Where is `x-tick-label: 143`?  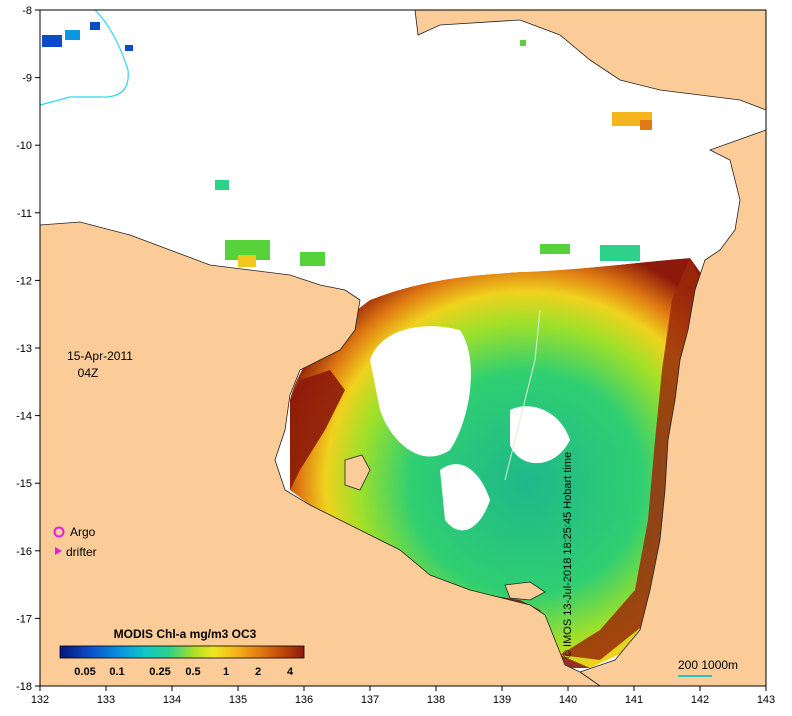 x-tick-label: 143 is located at coordinates (766, 700).